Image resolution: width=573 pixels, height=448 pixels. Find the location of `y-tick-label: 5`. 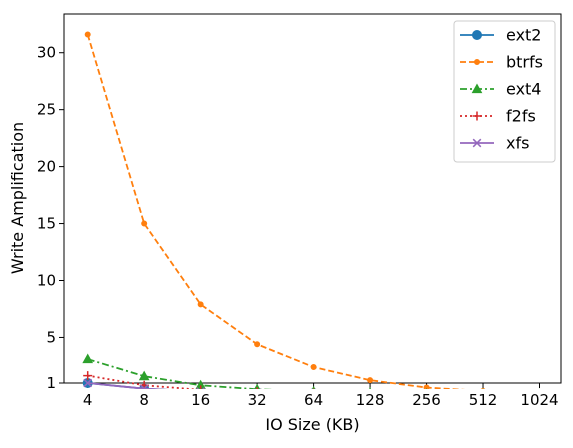

y-tick-label: 5 is located at coordinates (51, 337).